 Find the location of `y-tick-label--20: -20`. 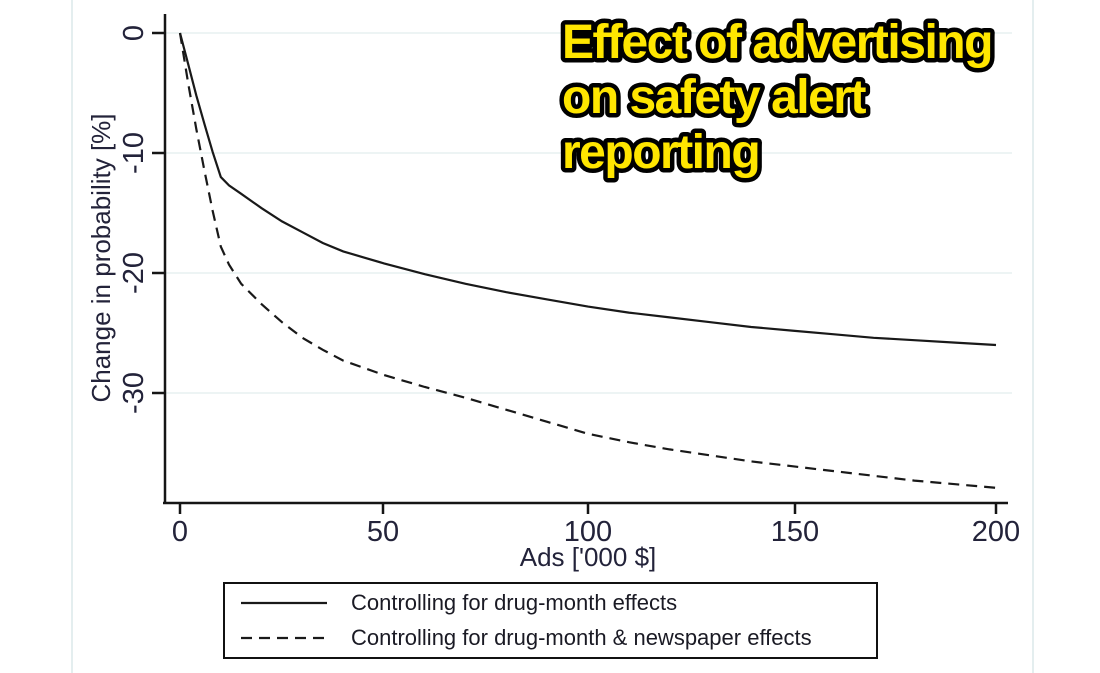

y-tick-label--20: -20 is located at coordinates (134, 273).